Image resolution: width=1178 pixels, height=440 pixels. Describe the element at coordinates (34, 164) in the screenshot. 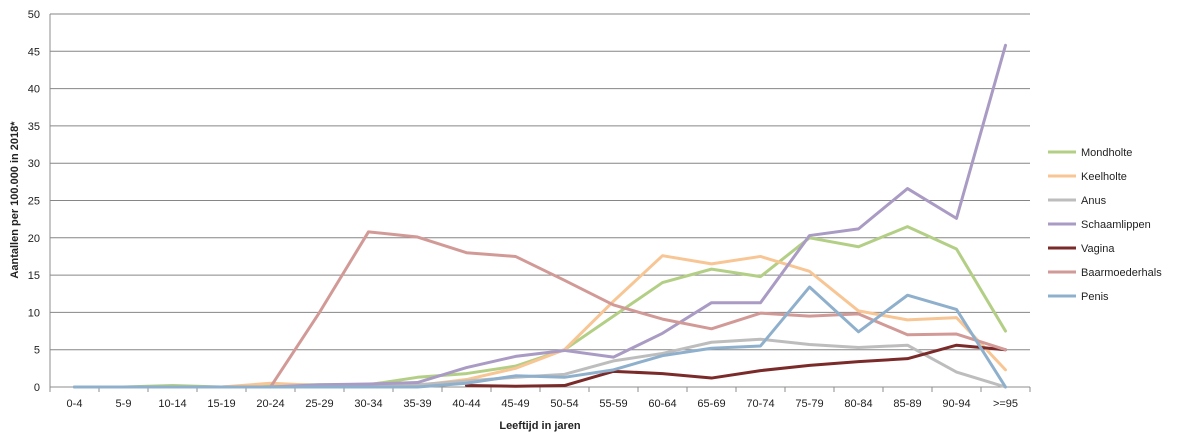

I see `y-tick-label: 30` at that location.